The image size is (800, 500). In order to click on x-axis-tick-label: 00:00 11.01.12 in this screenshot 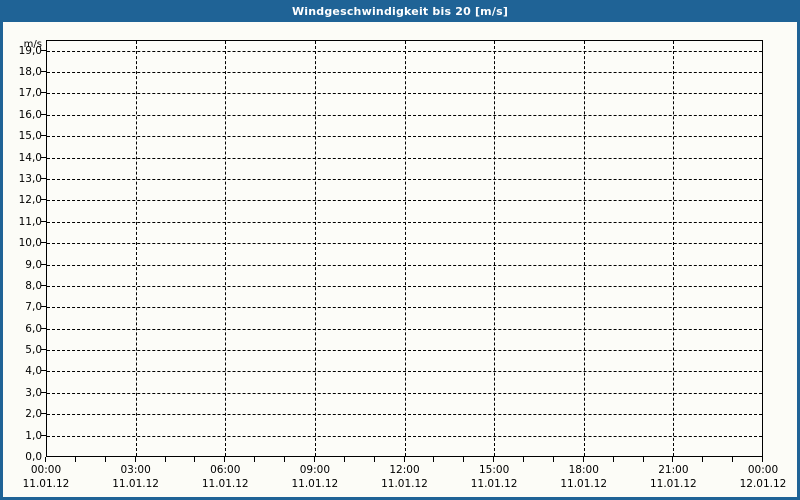, I will do `click(46, 477)`.